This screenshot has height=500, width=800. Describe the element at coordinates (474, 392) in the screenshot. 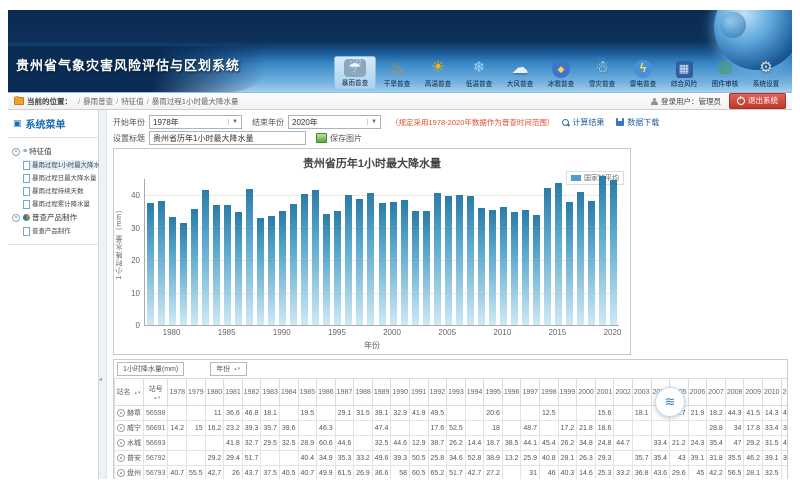

I see `column-header-year-1994: 1994` at that location.